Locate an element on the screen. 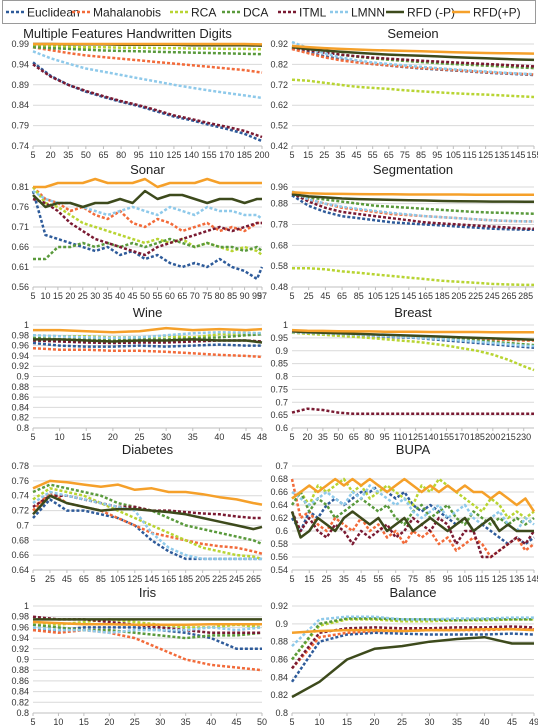 This screenshot has width=538, height=727. x-tick-label: 49 is located at coordinates (533, 722).